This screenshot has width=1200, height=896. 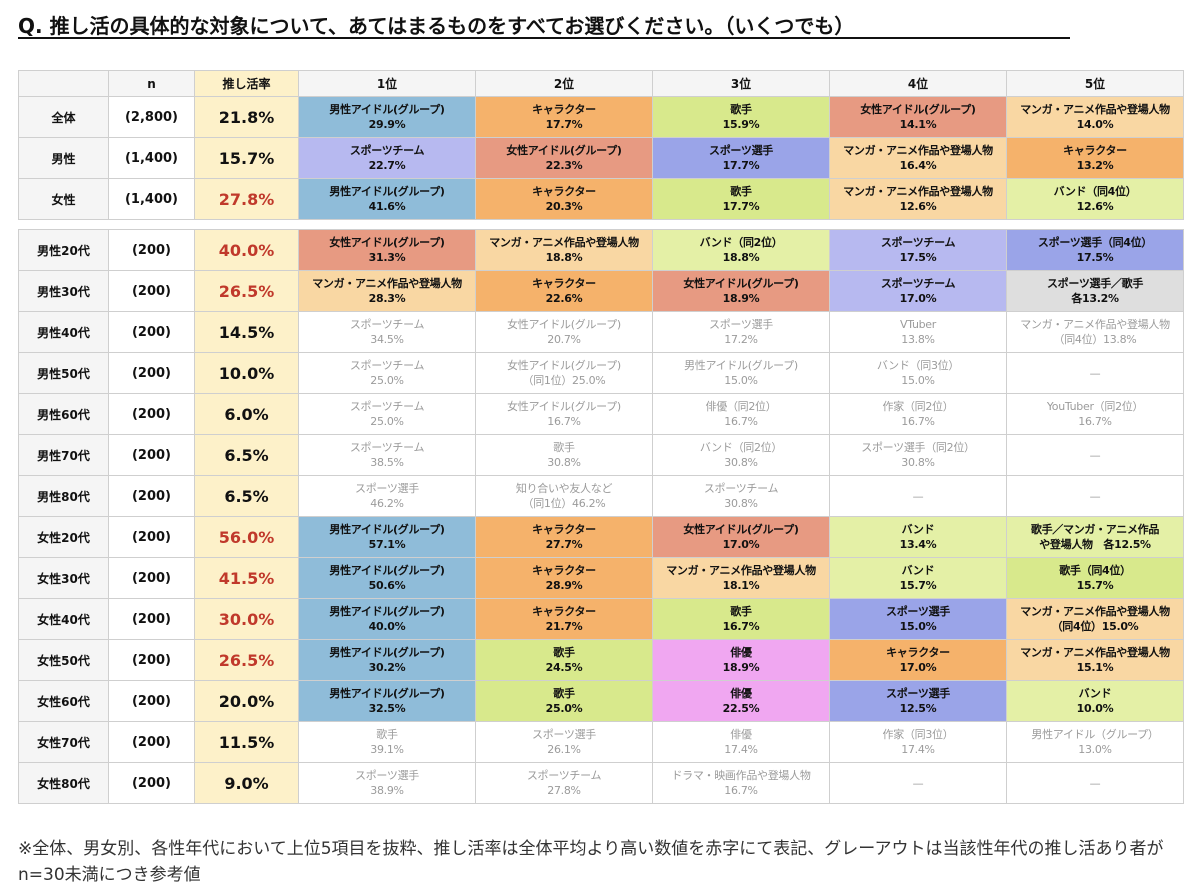 What do you see at coordinates (564, 742) in the screenshot?
I see `rank-2-cell: スポーツ選手 26.1%` at bounding box center [564, 742].